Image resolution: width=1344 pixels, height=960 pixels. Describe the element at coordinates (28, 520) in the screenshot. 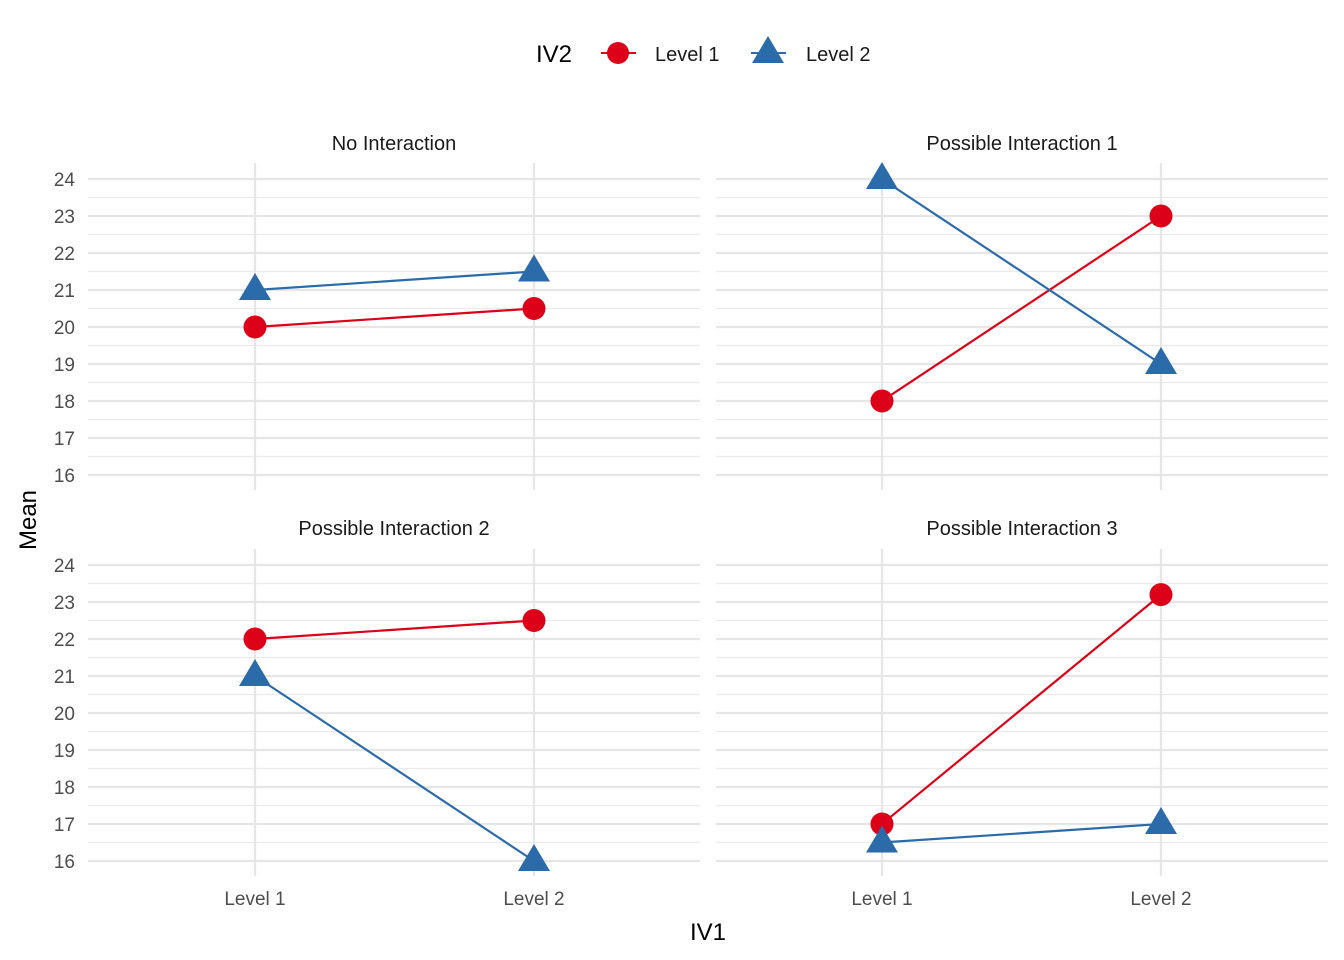

I see `y-axis-title: Mean` at that location.